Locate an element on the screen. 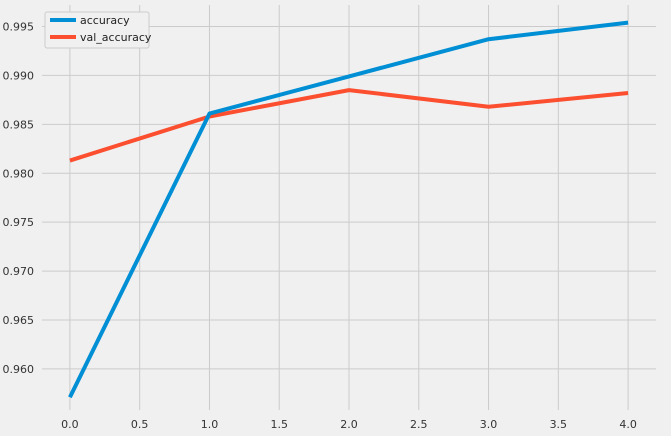 The height and width of the screenshot is (436, 671). legend-label-val-accuracy: val_accuracy is located at coordinates (116, 37).